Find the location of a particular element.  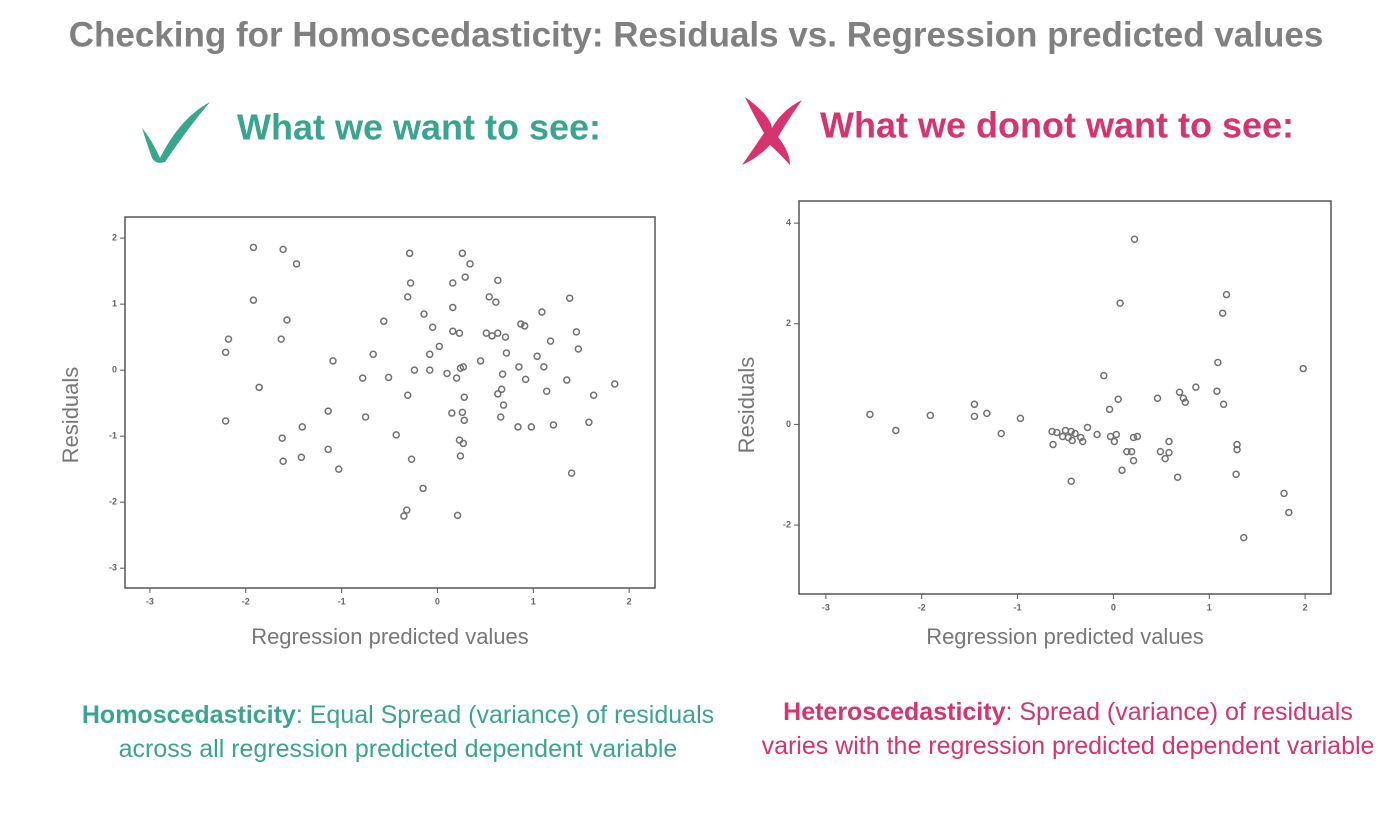

y-tick-label: -2 is located at coordinates (787, 524).